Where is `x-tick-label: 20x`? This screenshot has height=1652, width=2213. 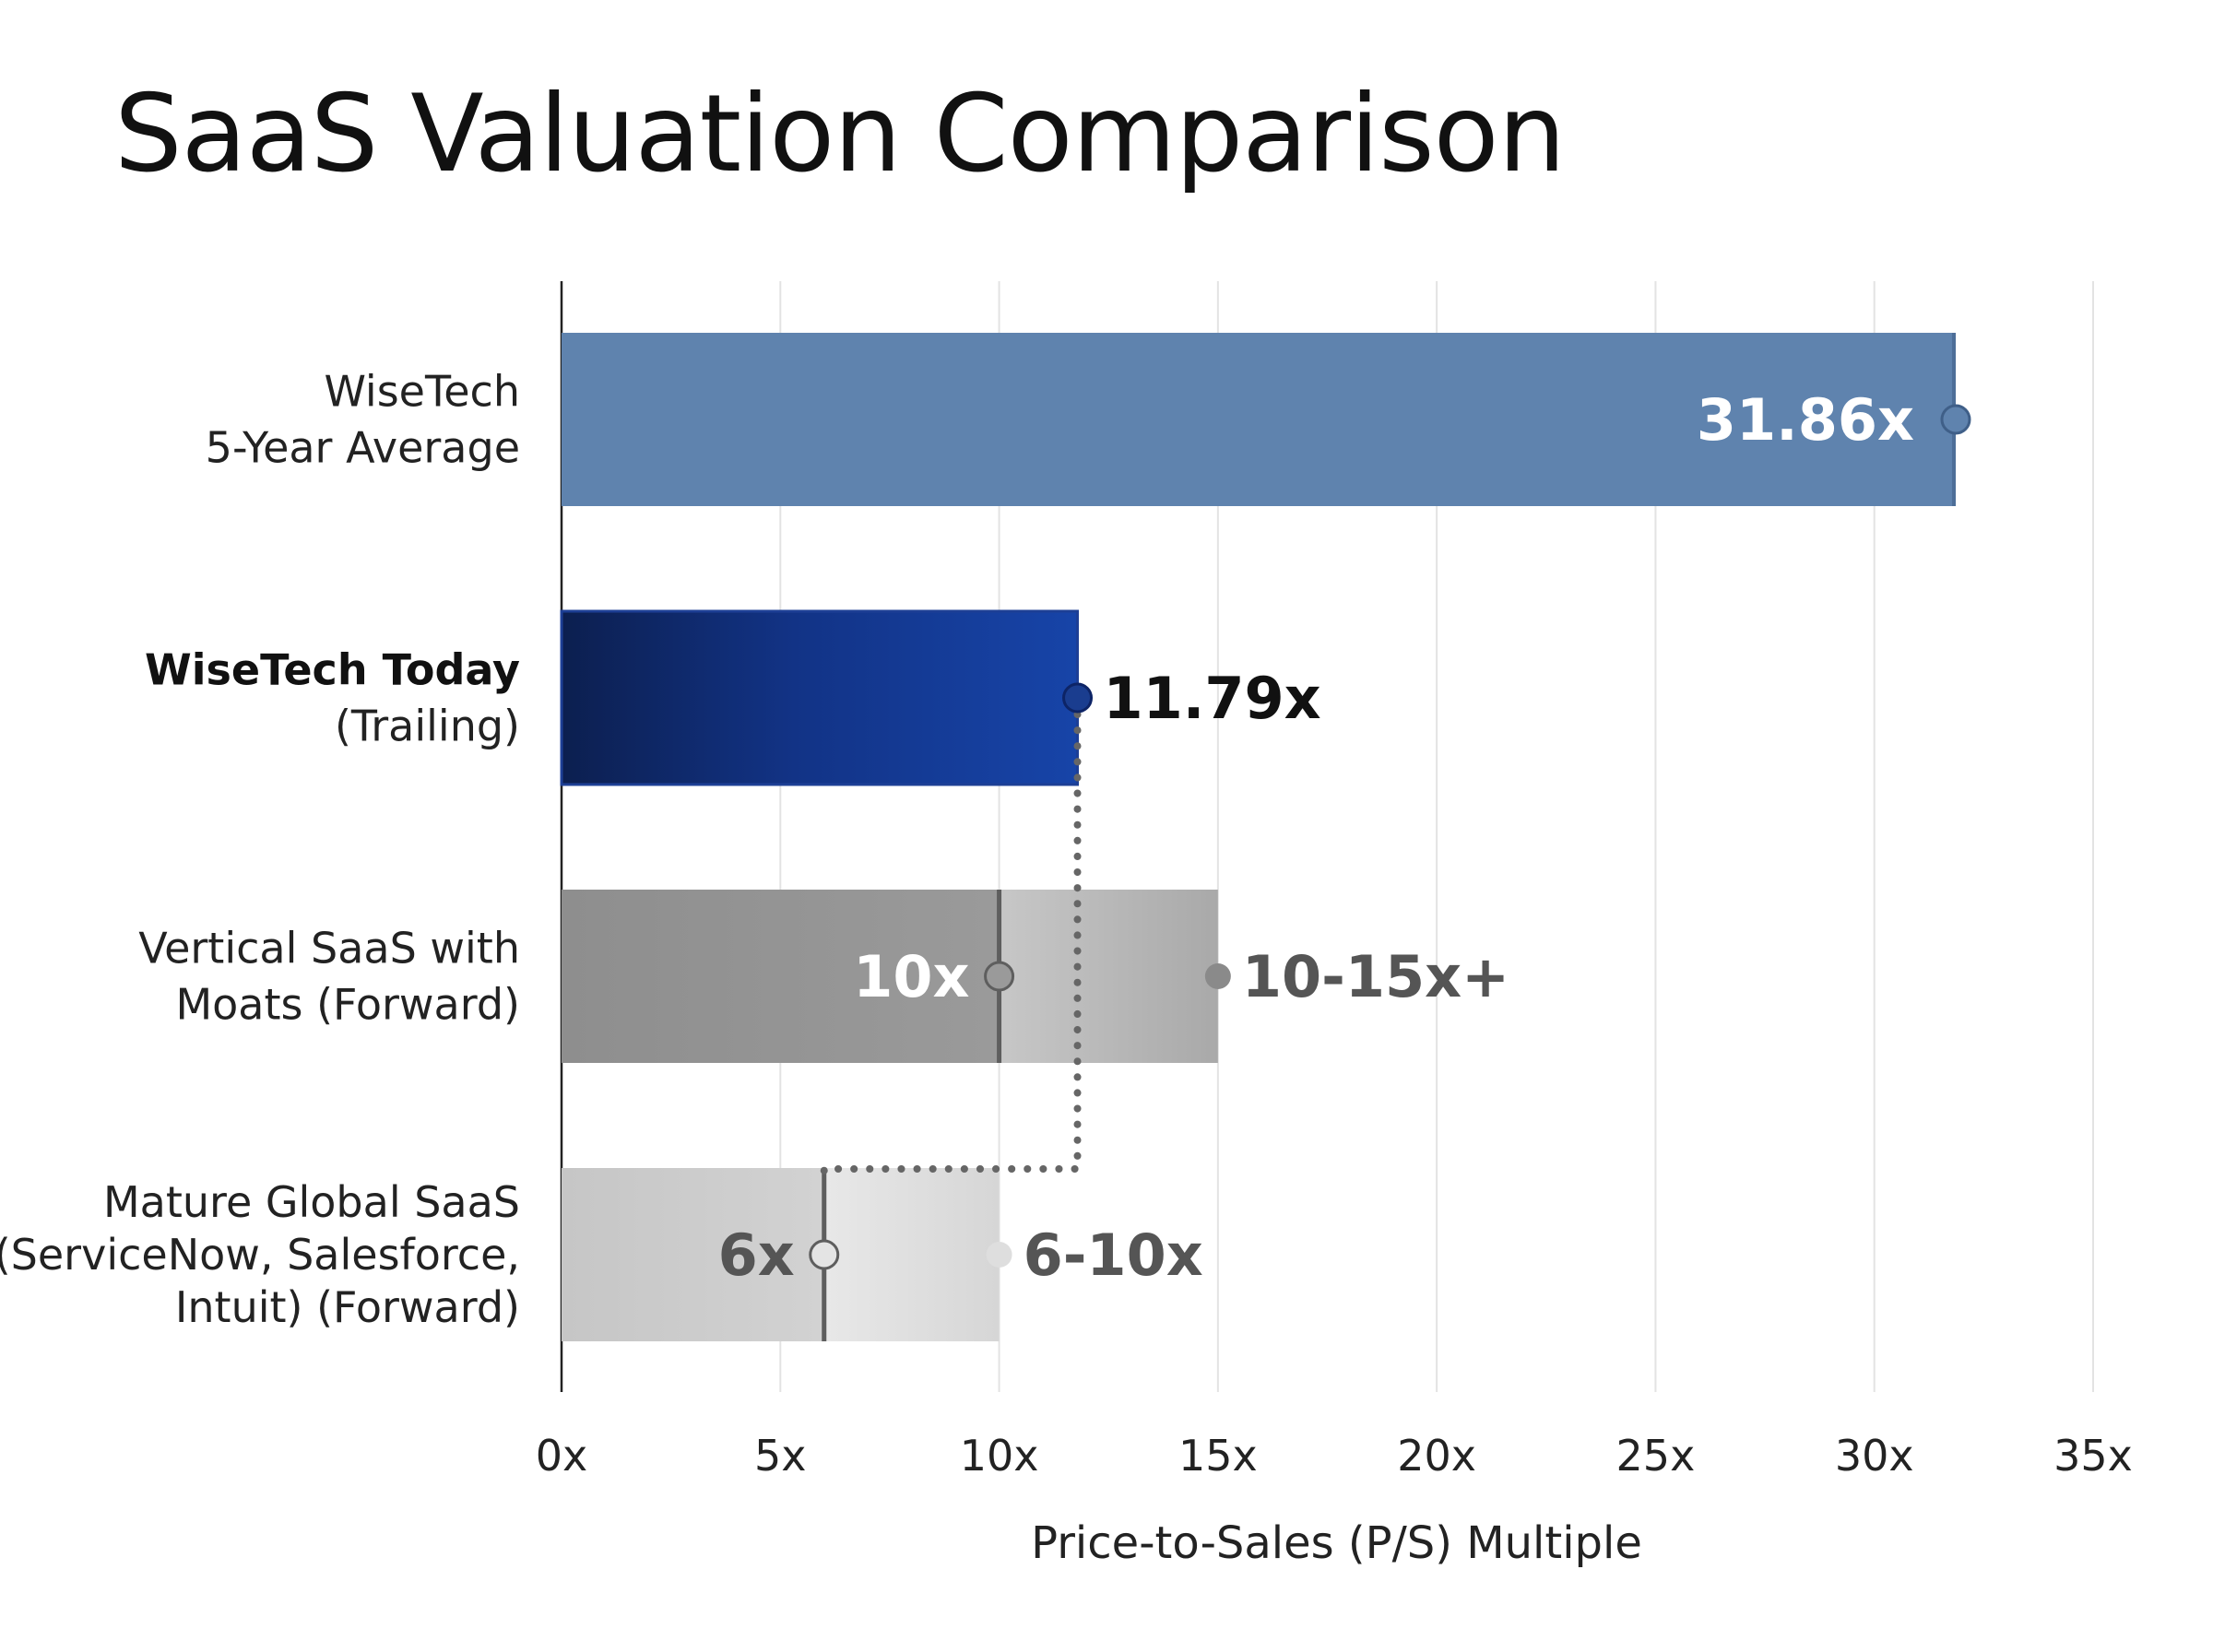 x-tick-label: 20x is located at coordinates (1436, 1456).